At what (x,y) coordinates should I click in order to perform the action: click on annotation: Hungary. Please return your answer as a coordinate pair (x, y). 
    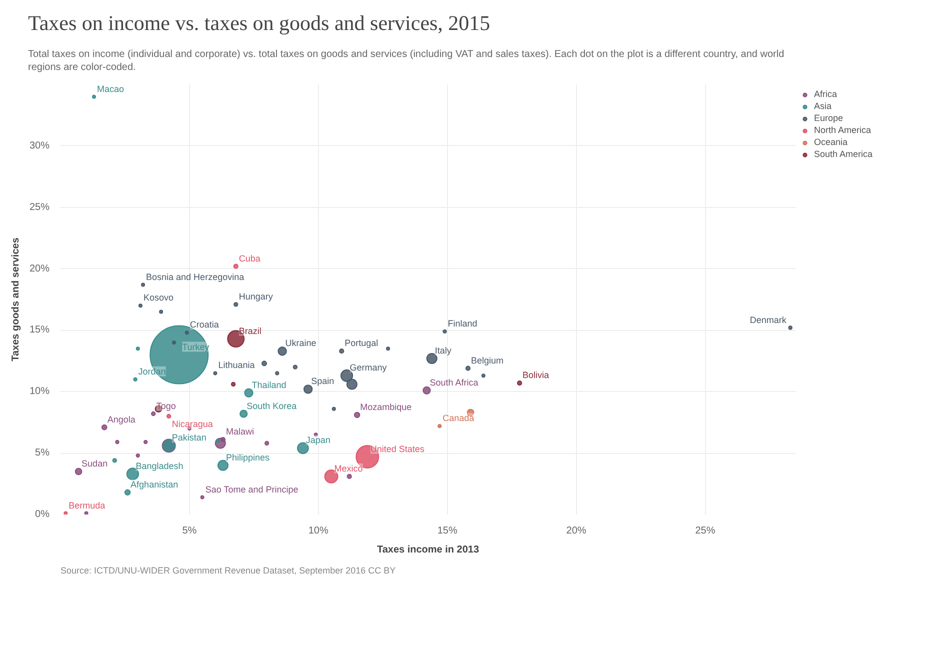
    Looking at the image, I should click on (256, 296).